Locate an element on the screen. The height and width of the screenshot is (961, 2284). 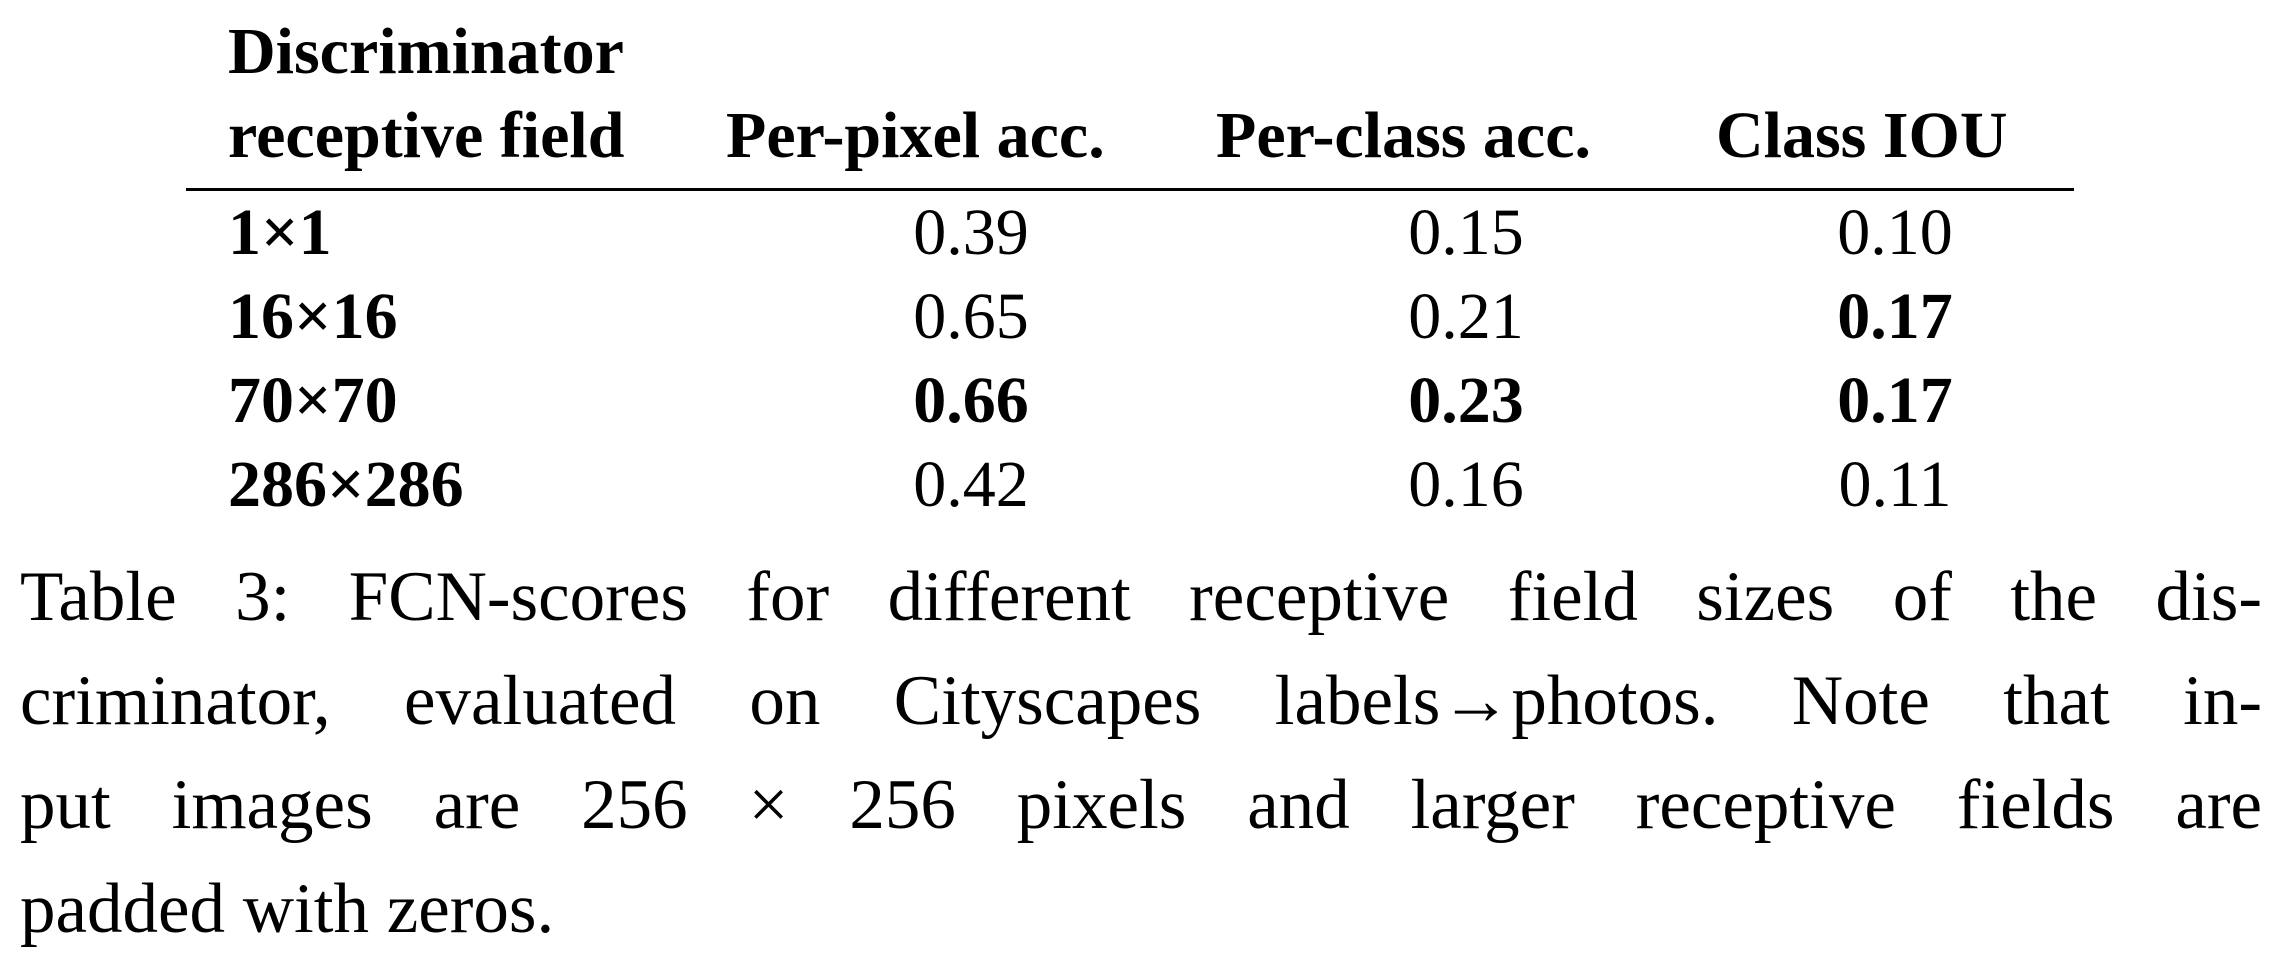
row-label: 16×16 is located at coordinates (313, 316).